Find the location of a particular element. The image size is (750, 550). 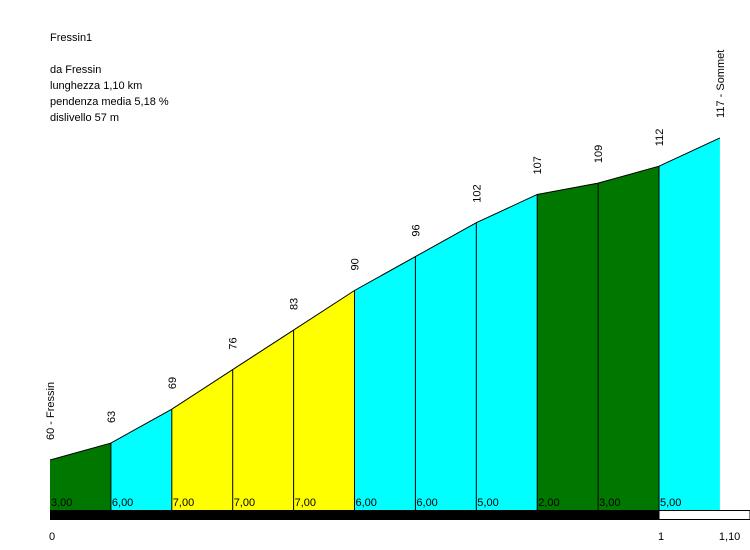

elevation-label: 69 is located at coordinates (173, 383).